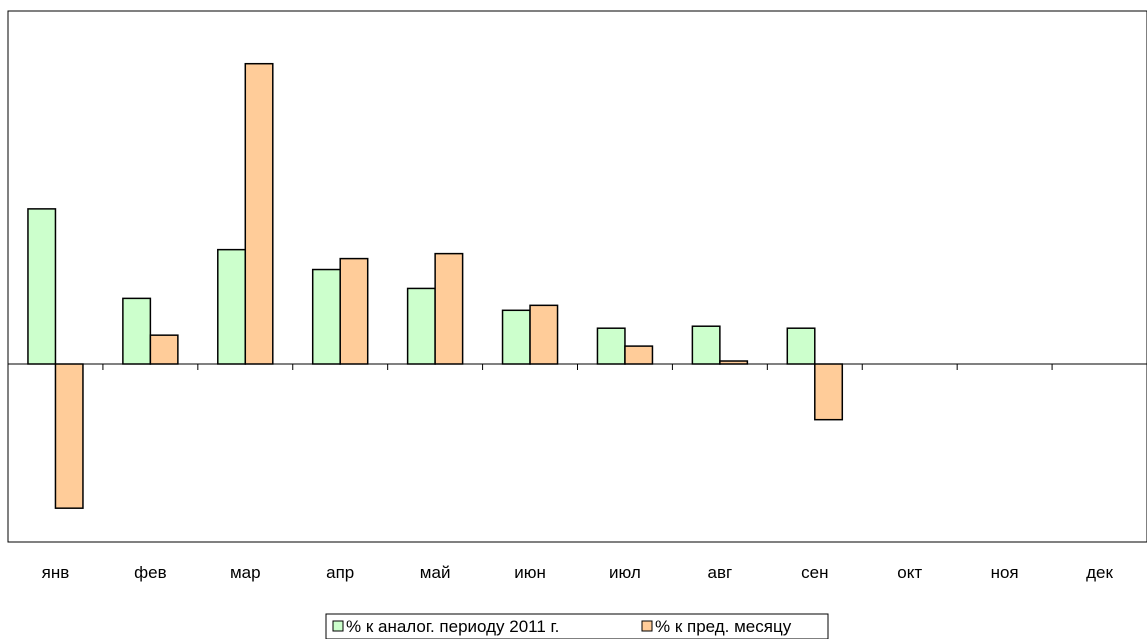 The width and height of the screenshot is (1147, 644). What do you see at coordinates (625, 572) in the screenshot?
I see `x-tick-label-июл: июл` at bounding box center [625, 572].